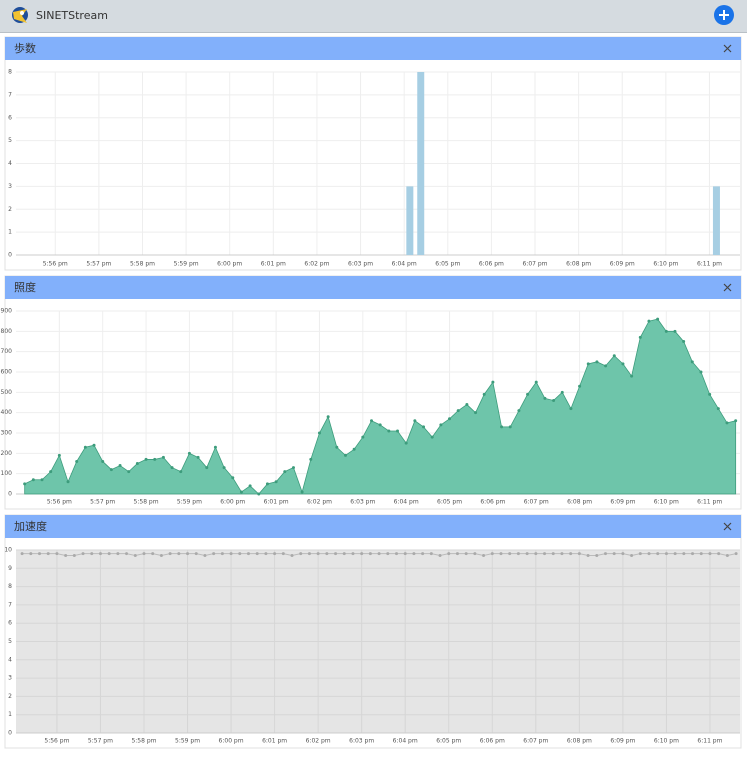 The width and height of the screenshot is (747, 760). Describe the element at coordinates (404, 264) in the screenshot. I see `x-tick-label: 6:04 pm` at that location.